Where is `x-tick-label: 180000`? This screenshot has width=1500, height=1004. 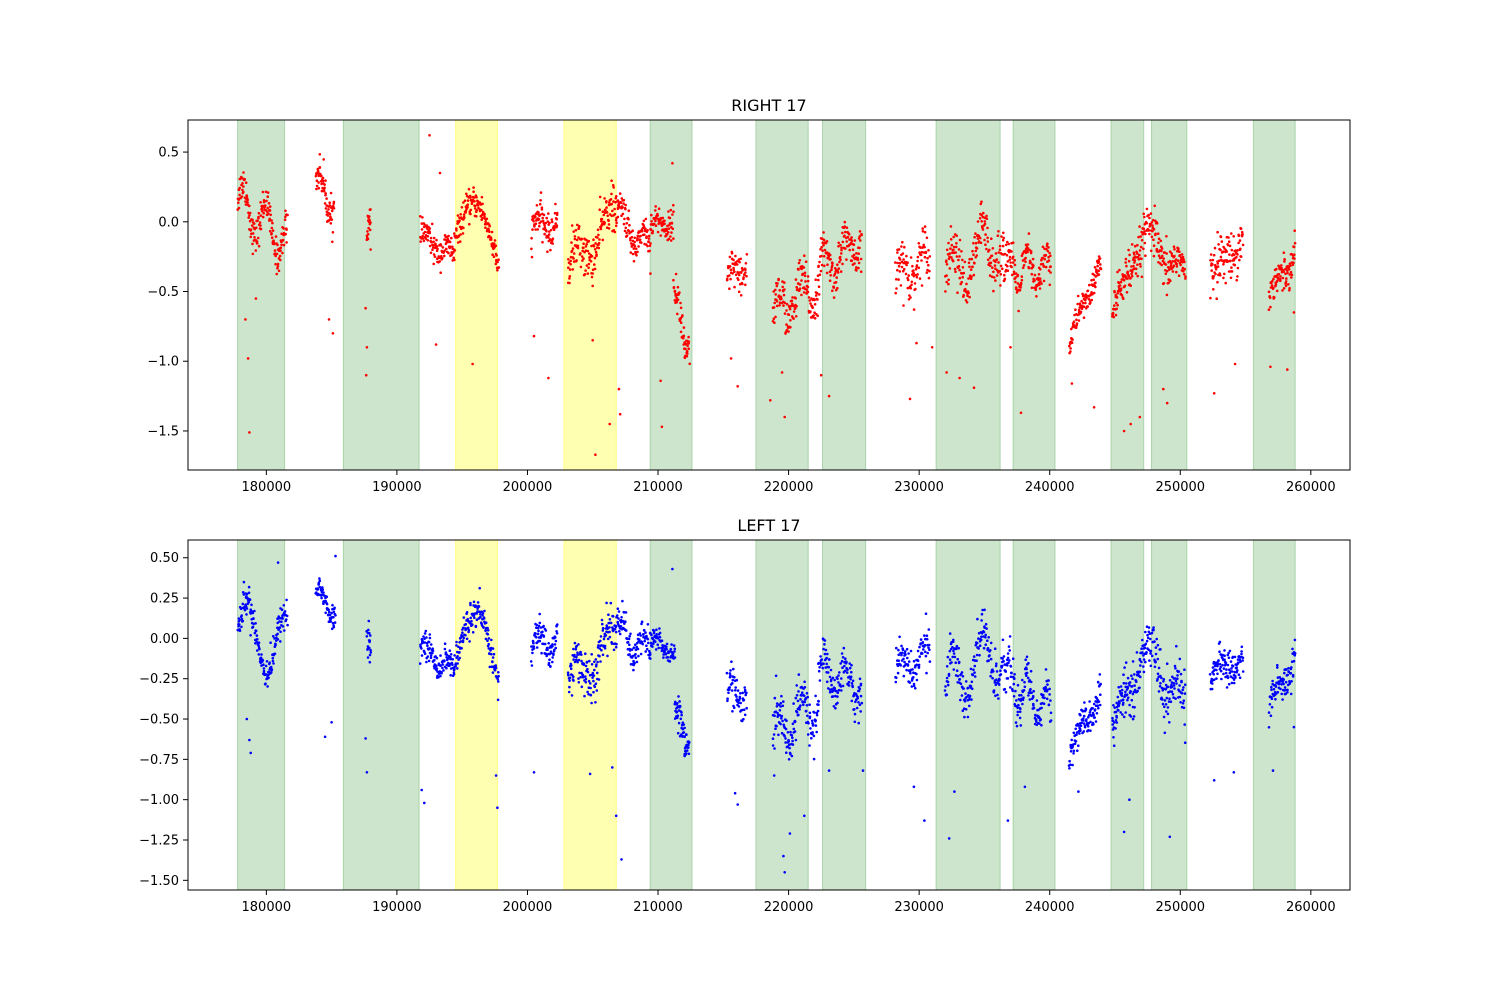
x-tick-label: 180000 is located at coordinates (267, 487).